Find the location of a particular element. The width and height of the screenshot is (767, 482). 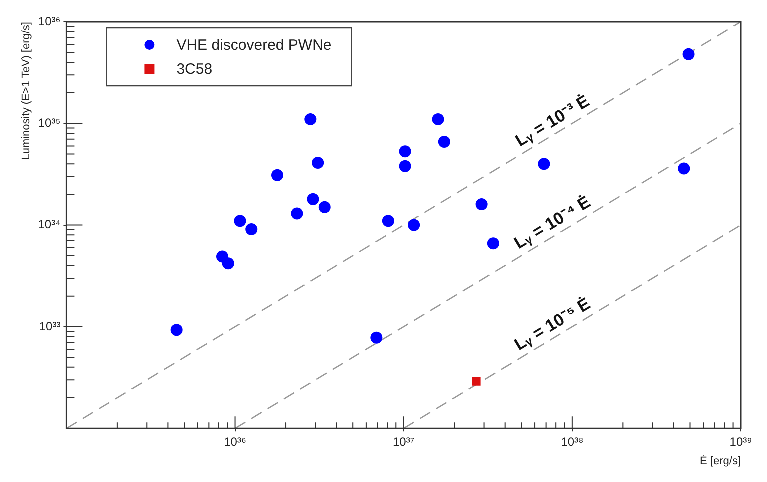

y-tick-label: 10³⁴ is located at coordinates (49, 225).